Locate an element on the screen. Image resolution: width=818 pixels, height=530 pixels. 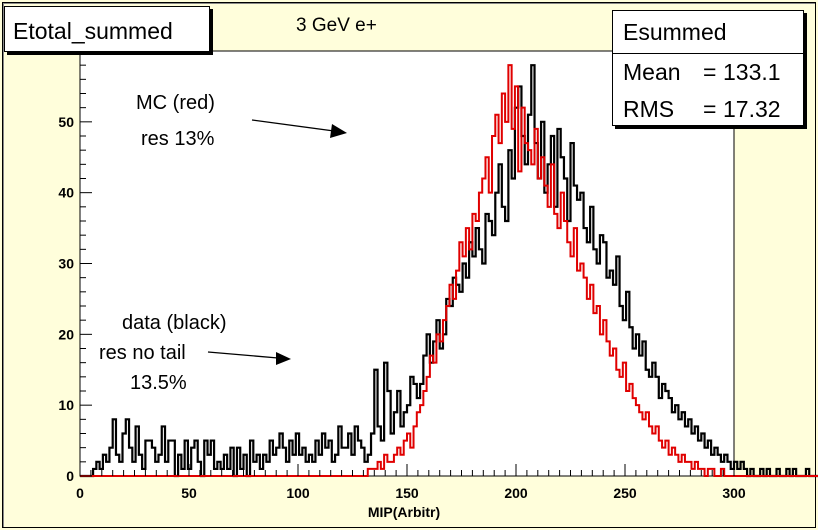
y-tick-label: 30 is located at coordinates (66, 264).